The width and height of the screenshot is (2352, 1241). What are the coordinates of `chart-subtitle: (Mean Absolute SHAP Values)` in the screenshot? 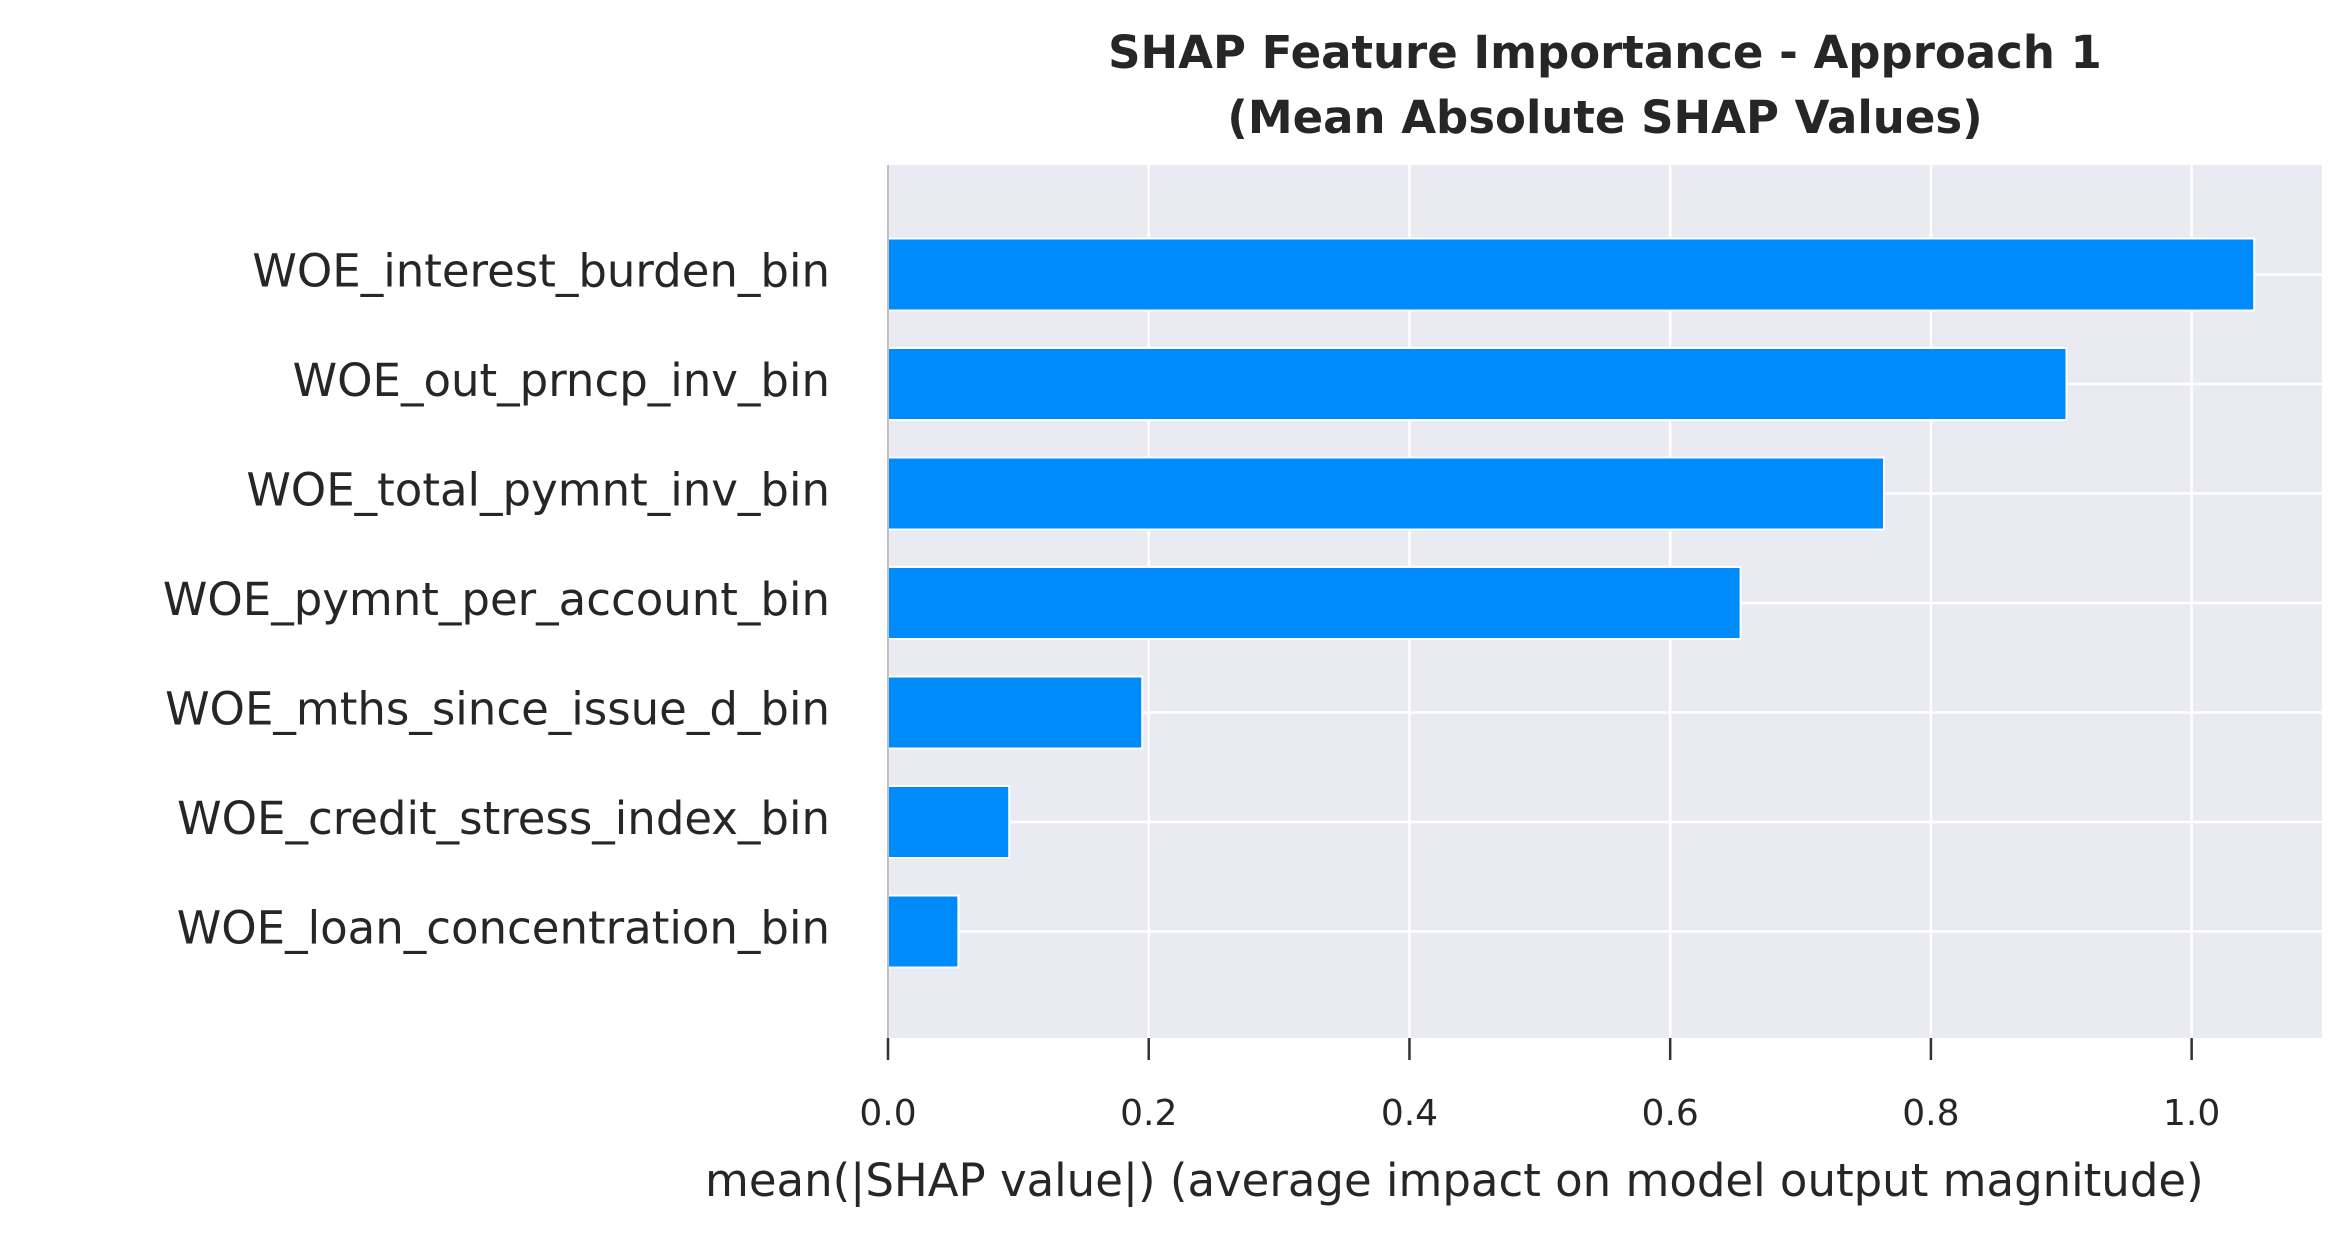 It's located at (1604, 117).